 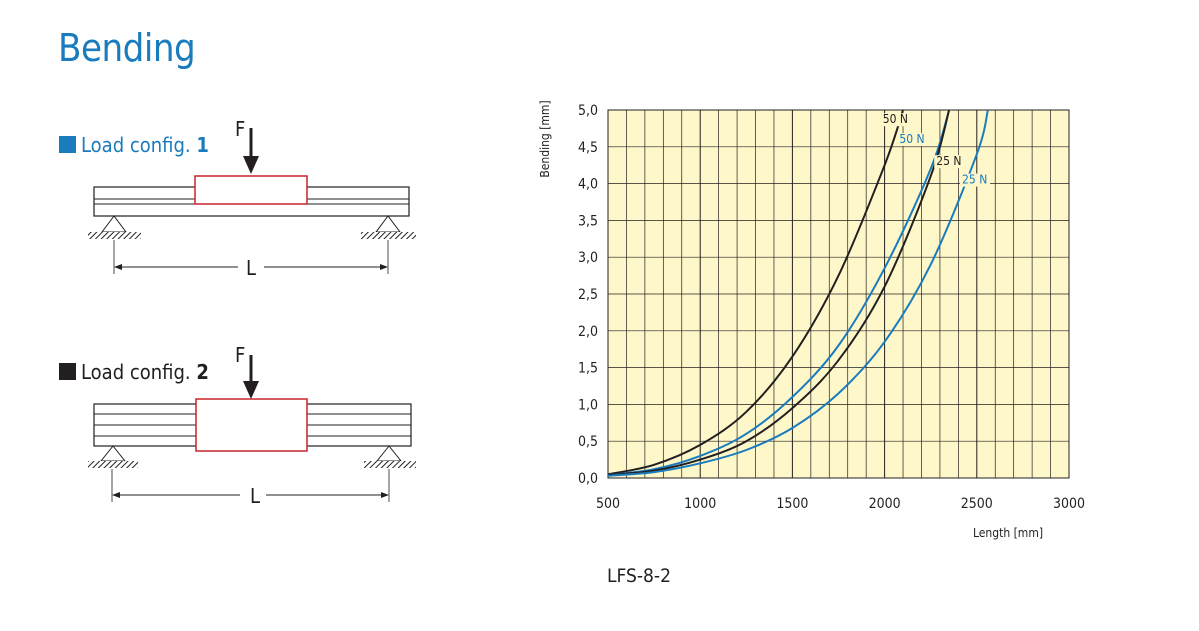 What do you see at coordinates (840, 504) in the screenshot?
I see `x-axis-ticks: 500 1000 1500 2000 2500 3000` at bounding box center [840, 504].